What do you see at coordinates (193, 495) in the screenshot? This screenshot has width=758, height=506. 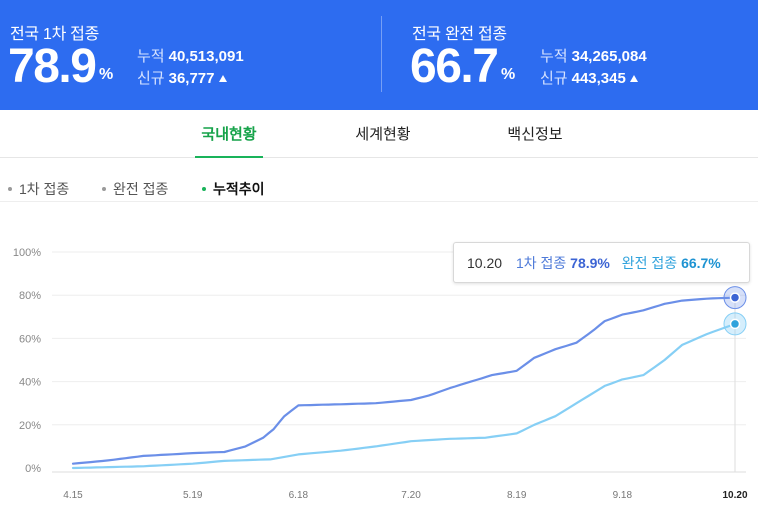 I see `x-tick-label: 5.19` at bounding box center [193, 495].